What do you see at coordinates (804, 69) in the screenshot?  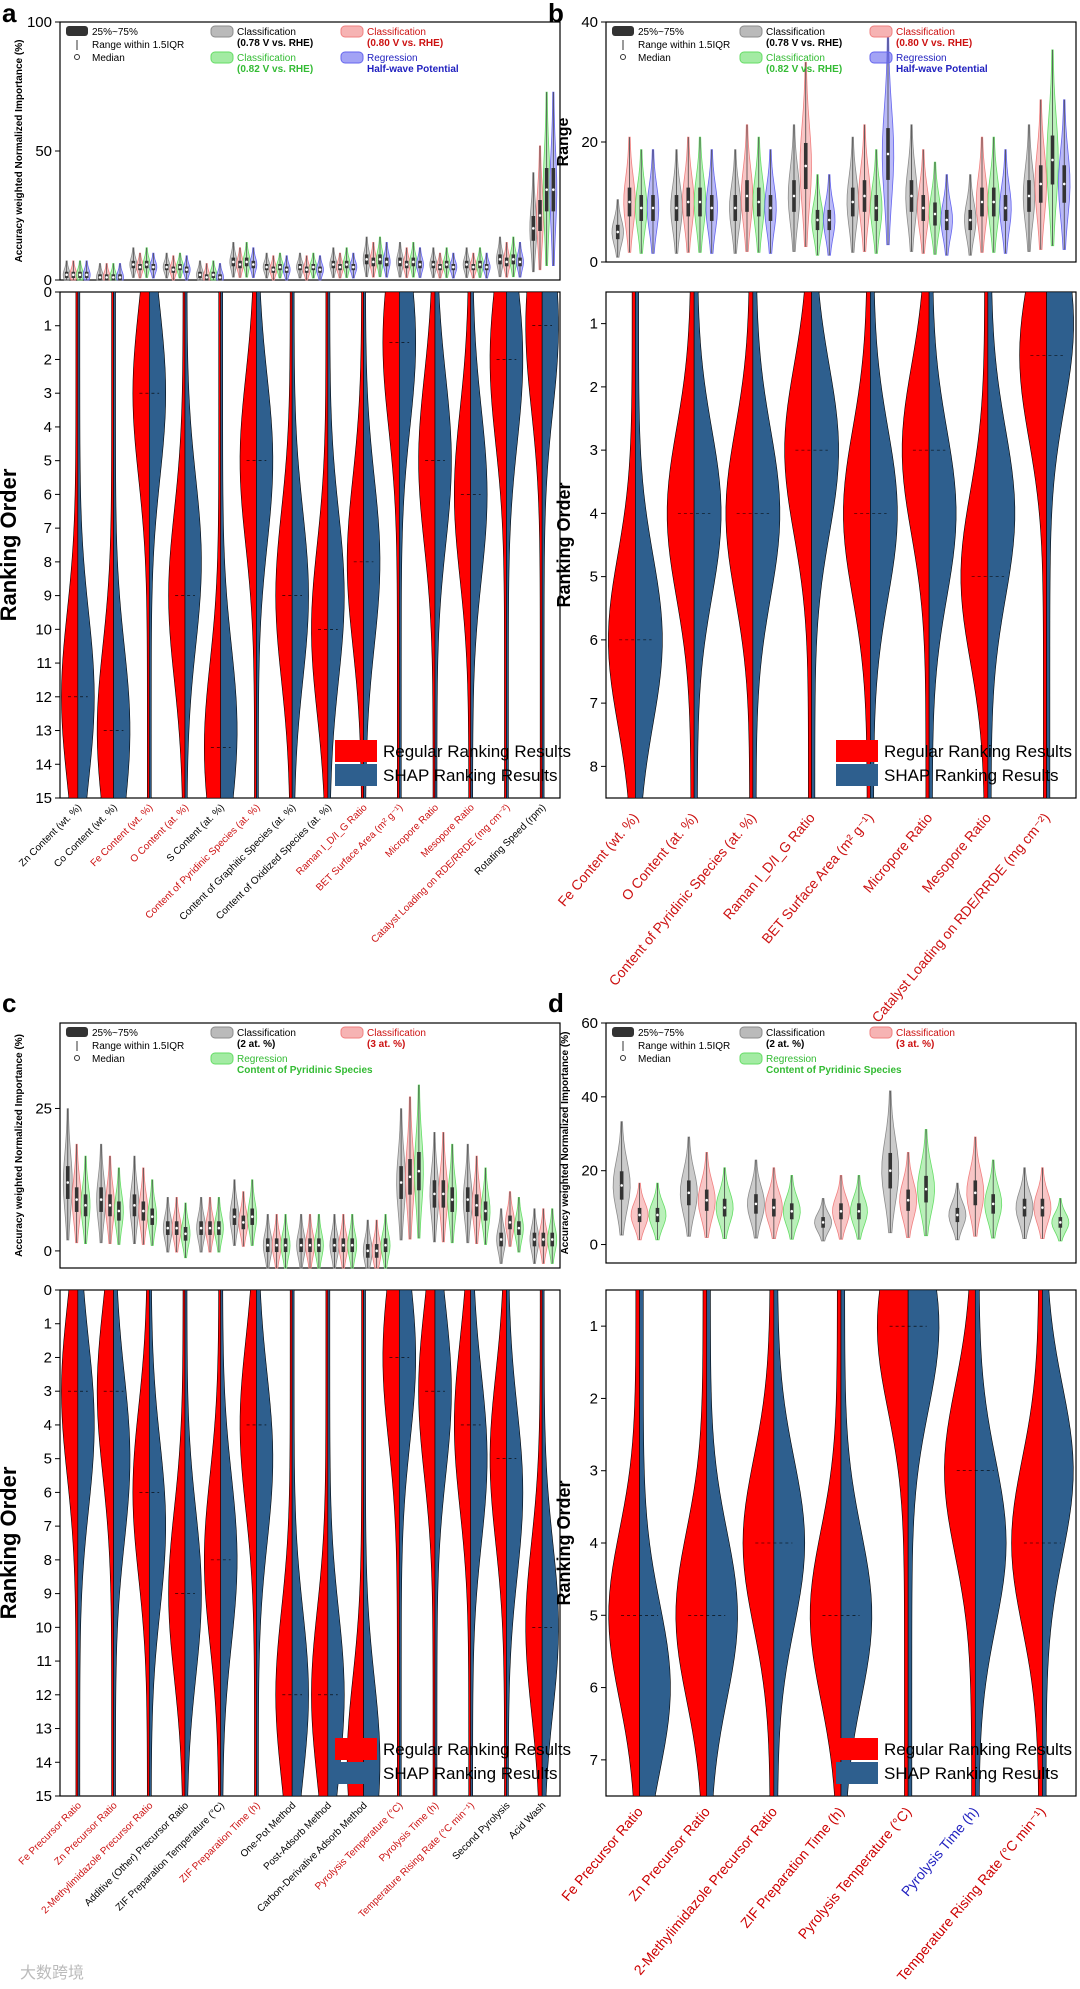 I see `legend-series-line2-b-2: (0.82 V vs. RHE)` at bounding box center [804, 69].